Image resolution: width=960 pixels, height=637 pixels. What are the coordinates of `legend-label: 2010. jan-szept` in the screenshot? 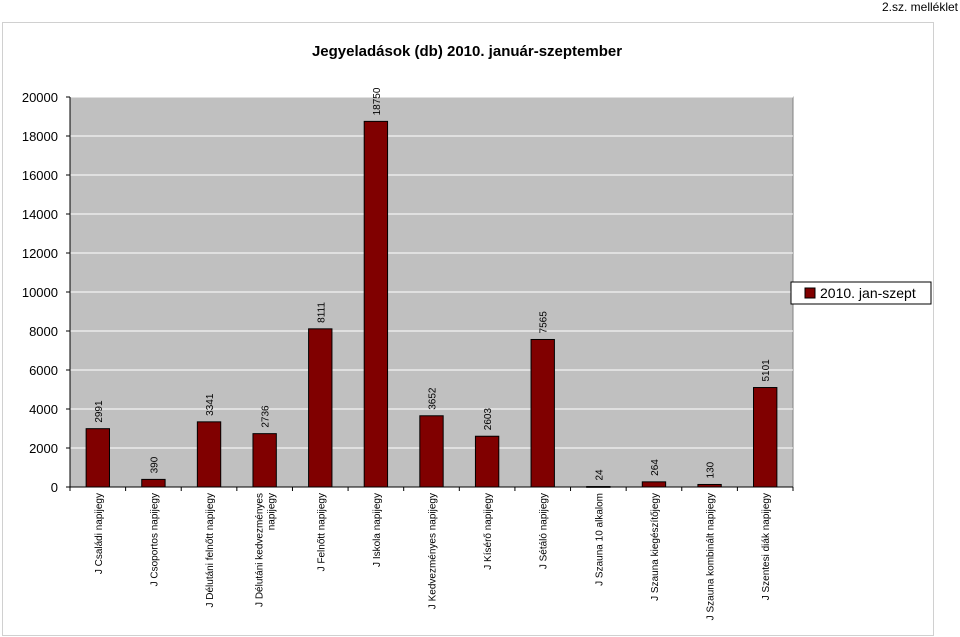 It's located at (868, 293).